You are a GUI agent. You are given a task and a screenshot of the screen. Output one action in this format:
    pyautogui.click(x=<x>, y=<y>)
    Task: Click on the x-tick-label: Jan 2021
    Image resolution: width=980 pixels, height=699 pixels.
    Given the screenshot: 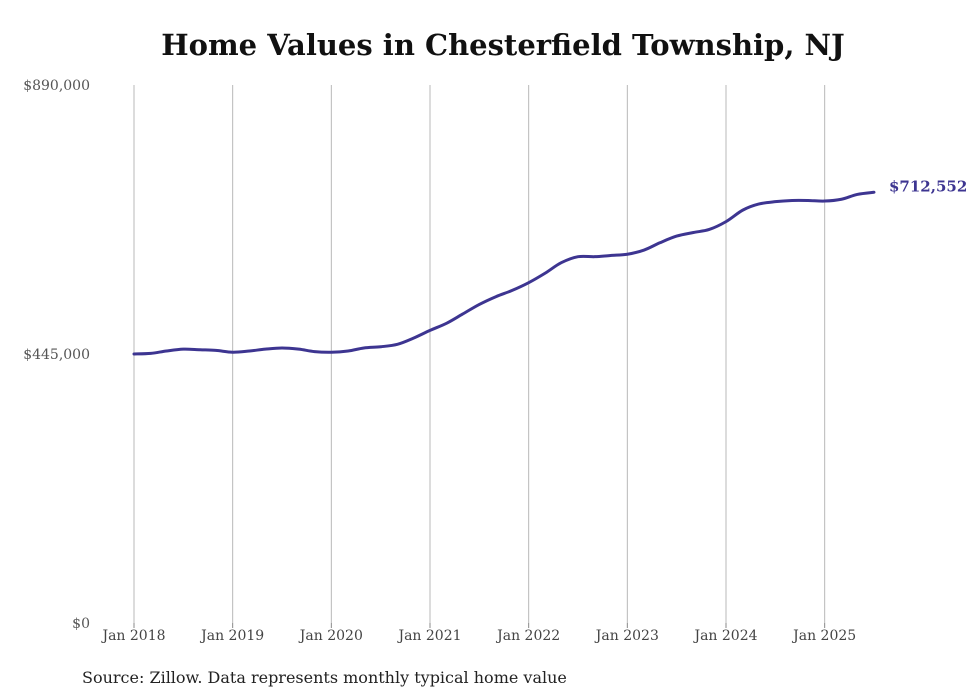 What is the action you would take?
    pyautogui.click(x=428, y=636)
    